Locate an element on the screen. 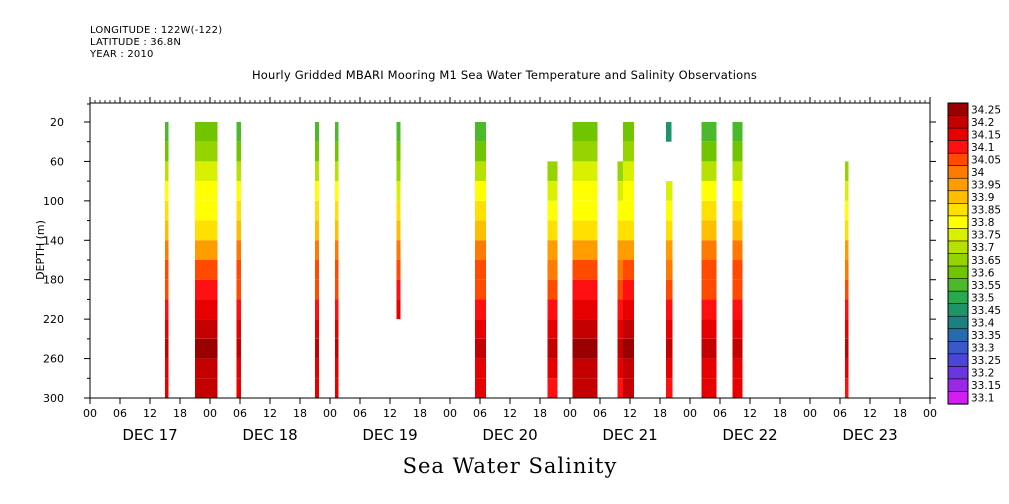 The width and height of the screenshot is (1009, 504). colorbar-label: 33.1 is located at coordinates (982, 399).